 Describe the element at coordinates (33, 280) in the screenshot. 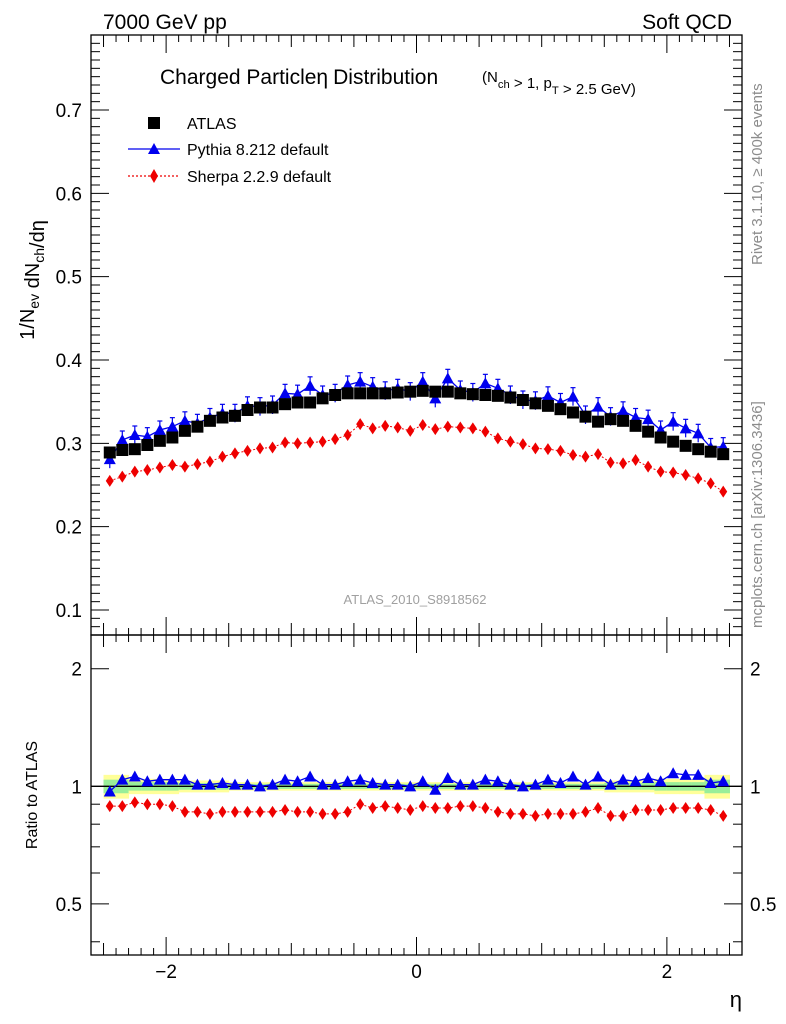

I see `y-axis-label: 1/Nev dNch/dη` at that location.